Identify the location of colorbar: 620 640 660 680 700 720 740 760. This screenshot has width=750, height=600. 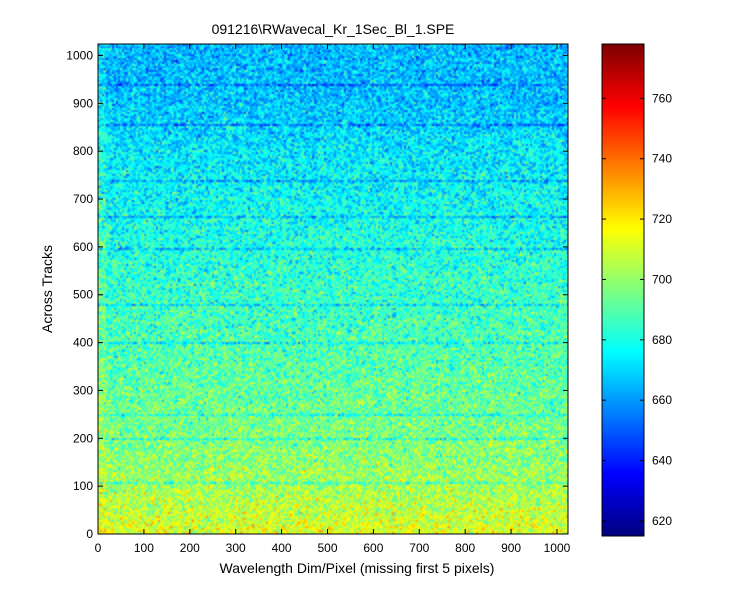
(636, 290).